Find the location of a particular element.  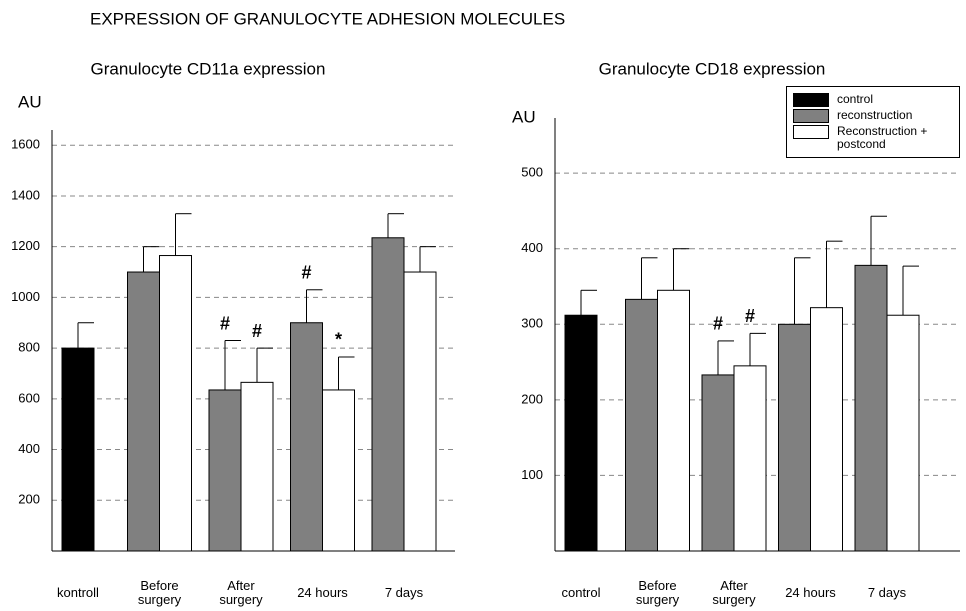

y-tick-label: 1200 is located at coordinates (25, 245).